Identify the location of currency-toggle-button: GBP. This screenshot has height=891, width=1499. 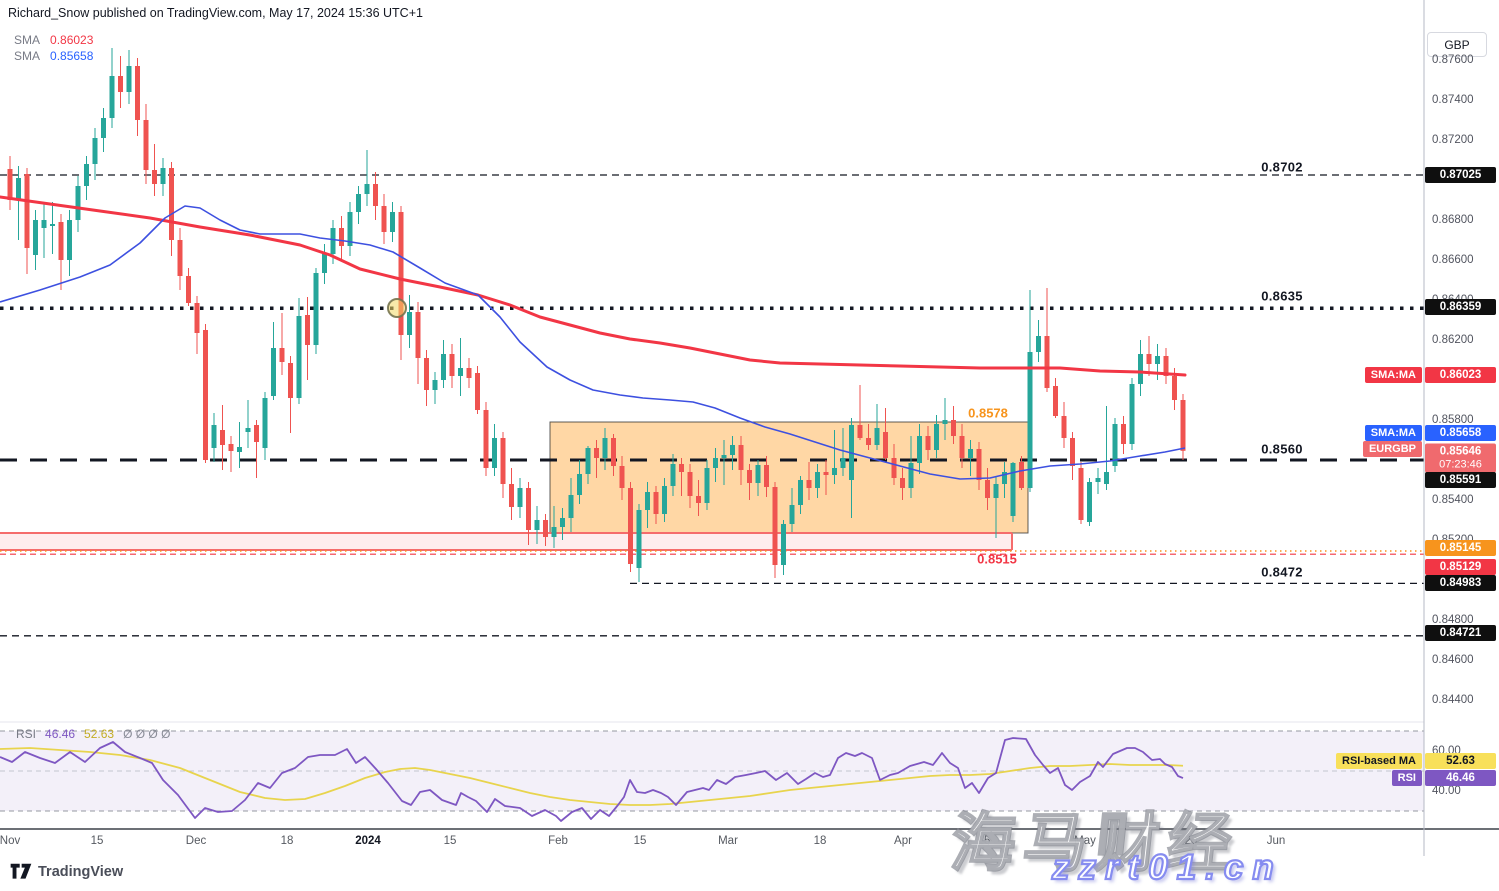
(1457, 44).